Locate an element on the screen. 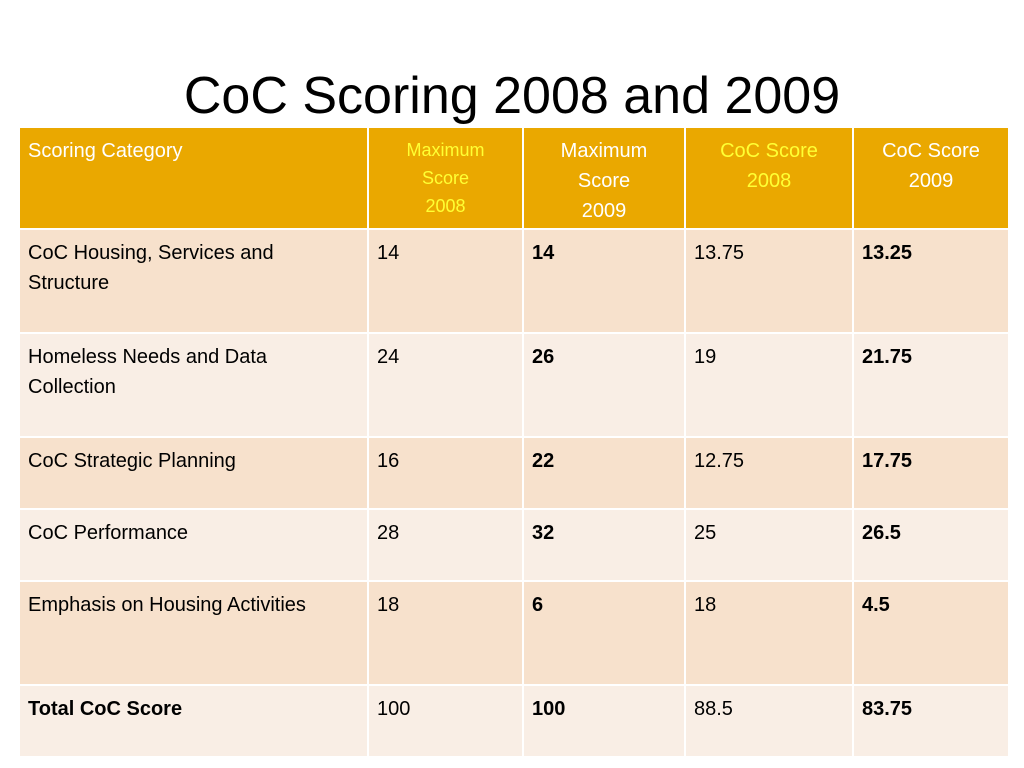 The height and width of the screenshot is (768, 1024). cell-score-2008: 13.75 is located at coordinates (769, 281).